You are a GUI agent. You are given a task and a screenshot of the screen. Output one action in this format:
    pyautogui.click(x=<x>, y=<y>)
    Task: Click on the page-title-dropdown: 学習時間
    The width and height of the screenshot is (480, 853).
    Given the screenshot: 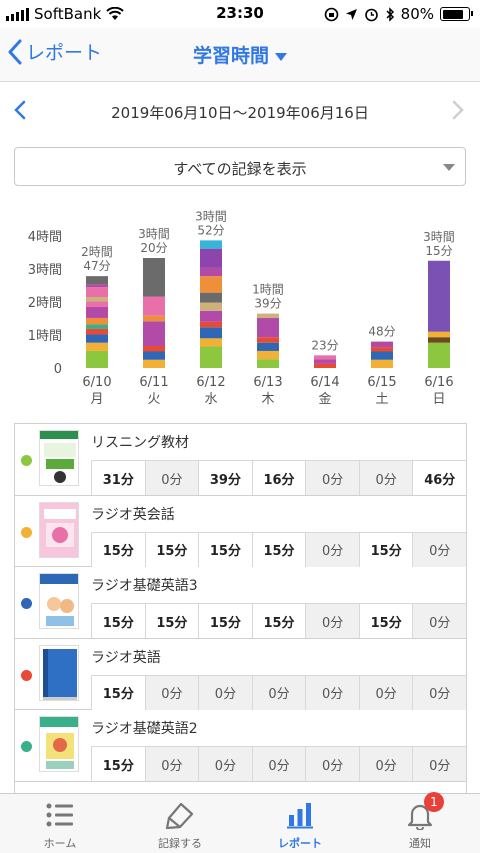 What is the action you would take?
    pyautogui.click(x=240, y=54)
    